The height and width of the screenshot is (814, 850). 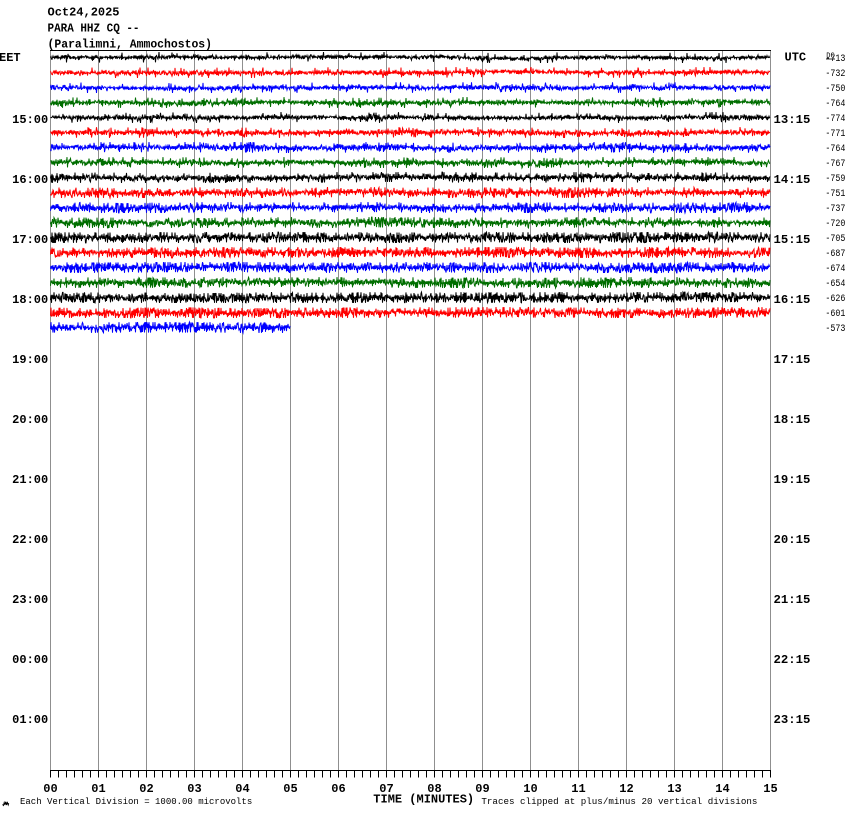 What do you see at coordinates (30, 360) in the screenshot?
I see `svg-text: 19:00` at bounding box center [30, 360].